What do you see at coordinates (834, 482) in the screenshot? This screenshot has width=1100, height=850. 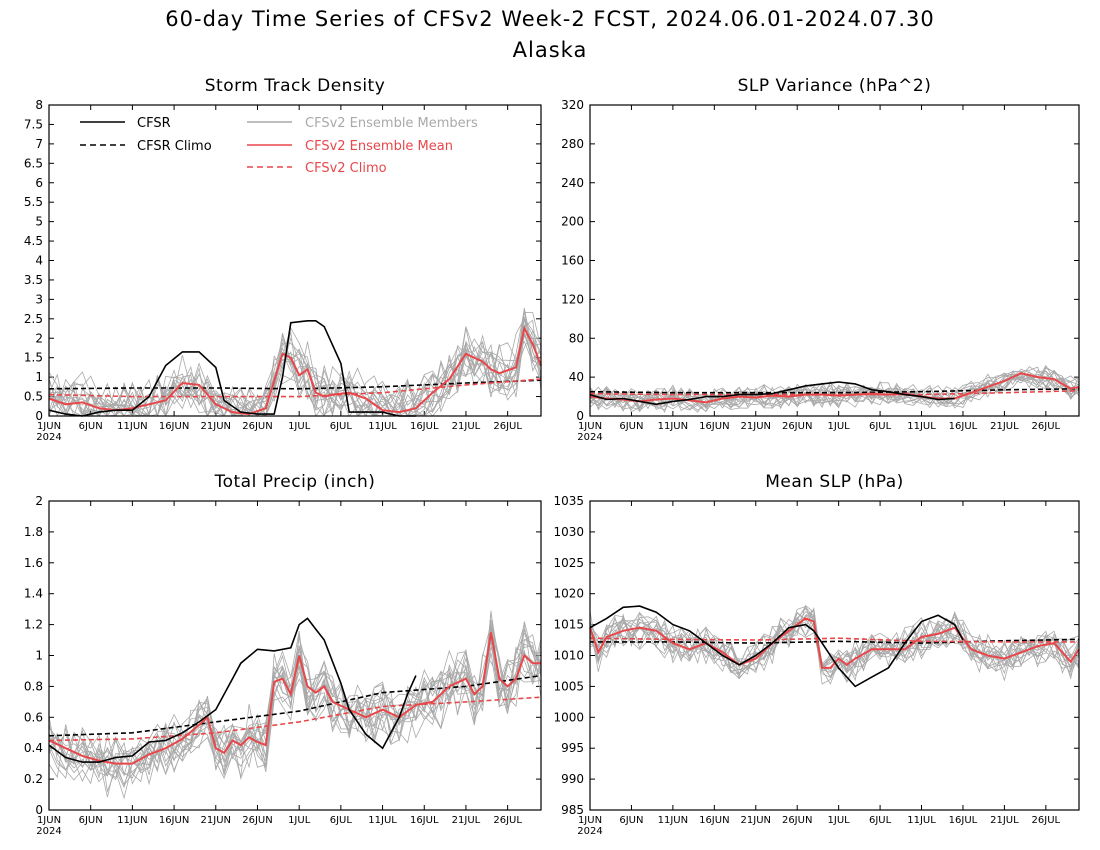 I see `meanslp-title: Mean SLP (hPa)` at bounding box center [834, 482].